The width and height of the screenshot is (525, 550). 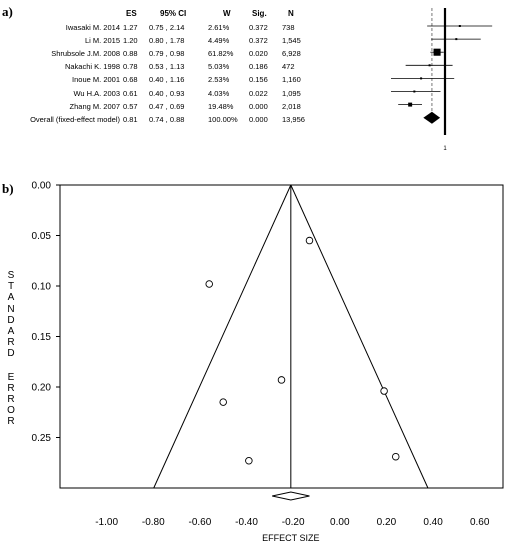 I want to click on y-axis-label-letter: T, so click(x=11, y=287).